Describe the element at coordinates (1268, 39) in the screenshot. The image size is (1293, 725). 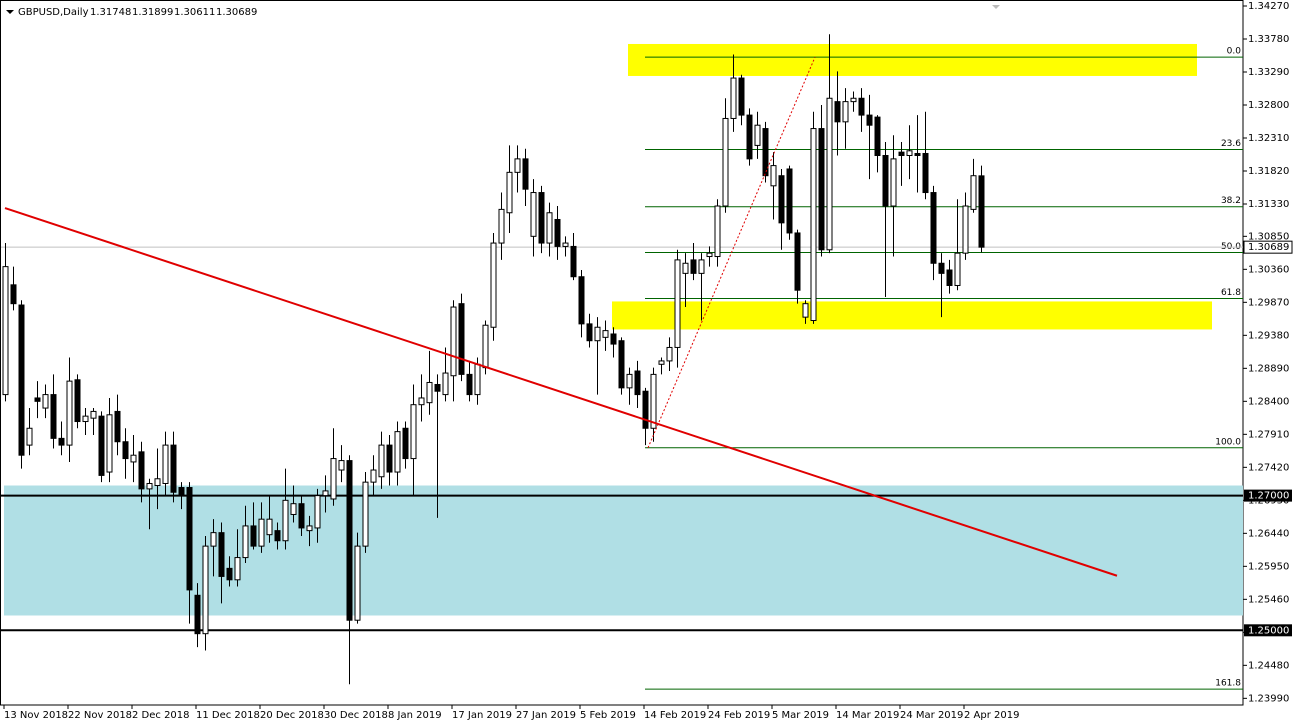
I see `y-tick-label: 1.33780` at that location.